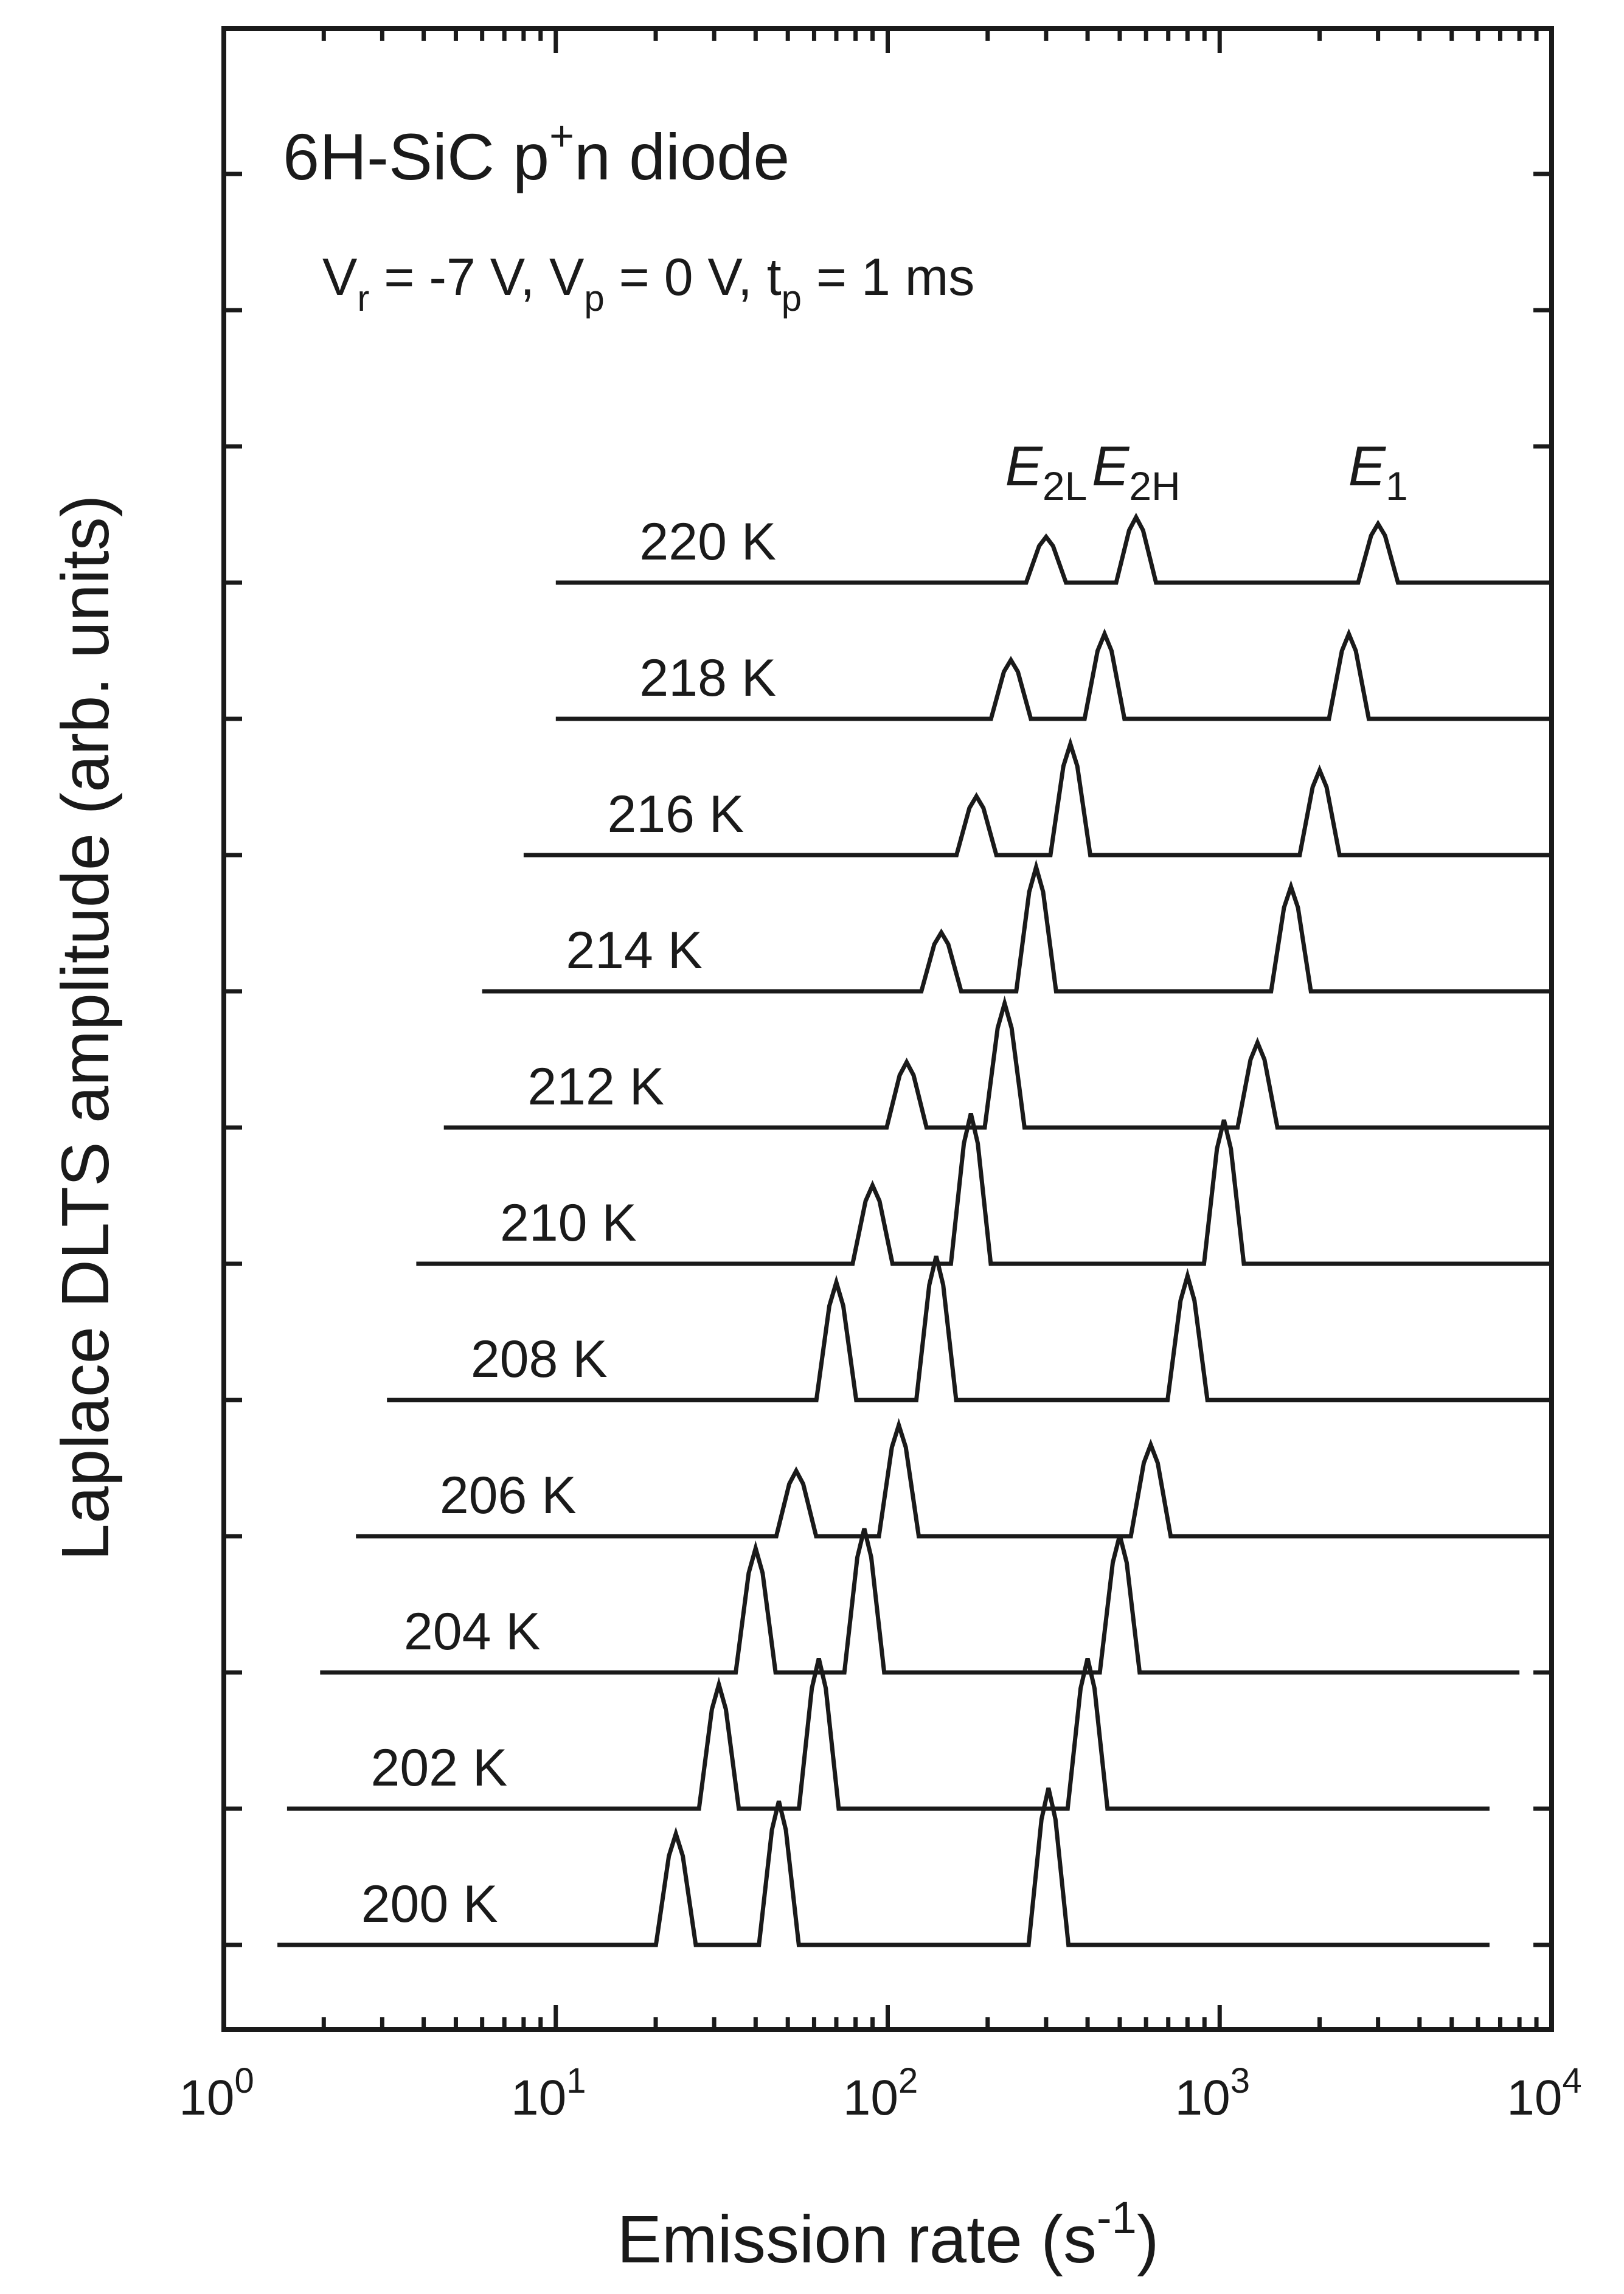 This screenshot has height=2294, width=1624. Describe the element at coordinates (439, 1768) in the screenshot. I see `series-label: 202 K` at that location.